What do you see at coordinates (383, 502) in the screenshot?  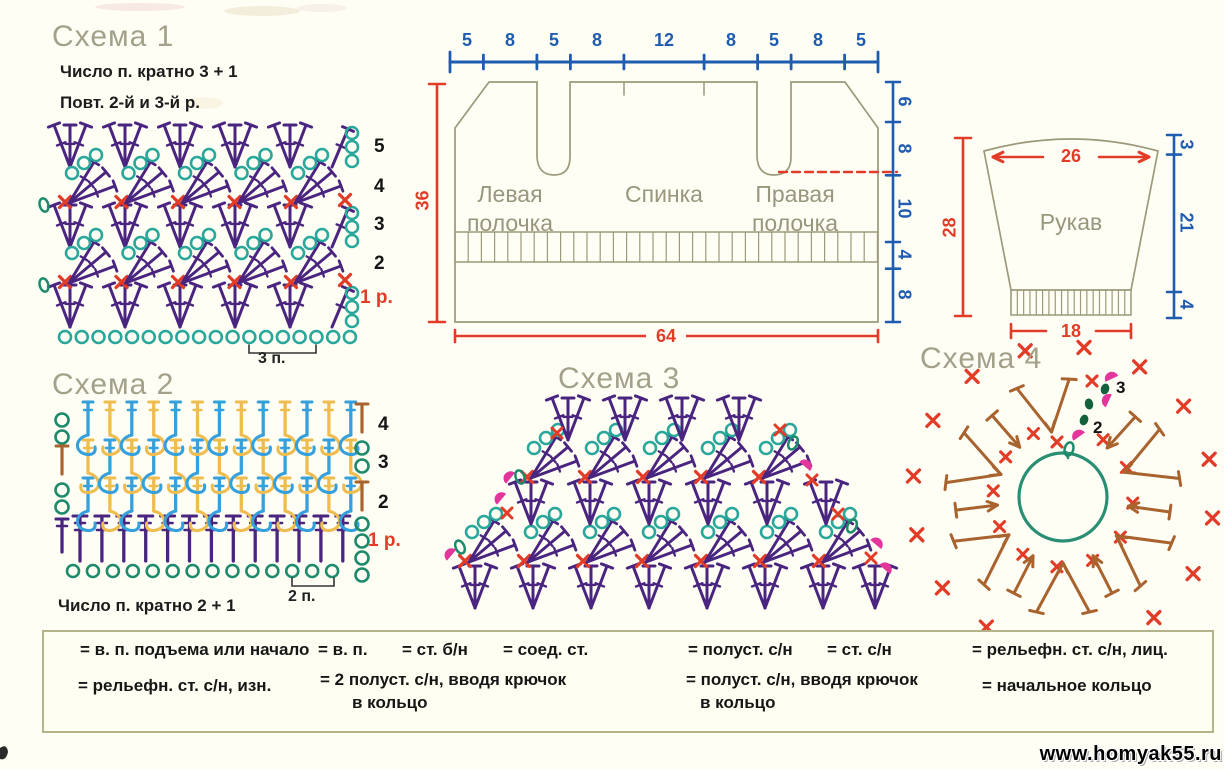 I see `scheme2-row-label-2: 2` at bounding box center [383, 502].